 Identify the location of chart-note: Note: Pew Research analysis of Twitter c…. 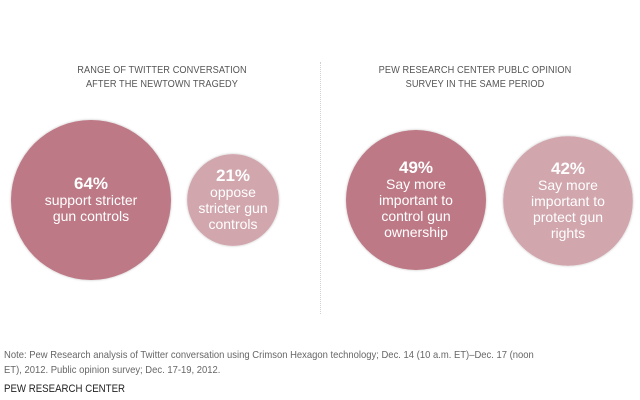
(319, 363).